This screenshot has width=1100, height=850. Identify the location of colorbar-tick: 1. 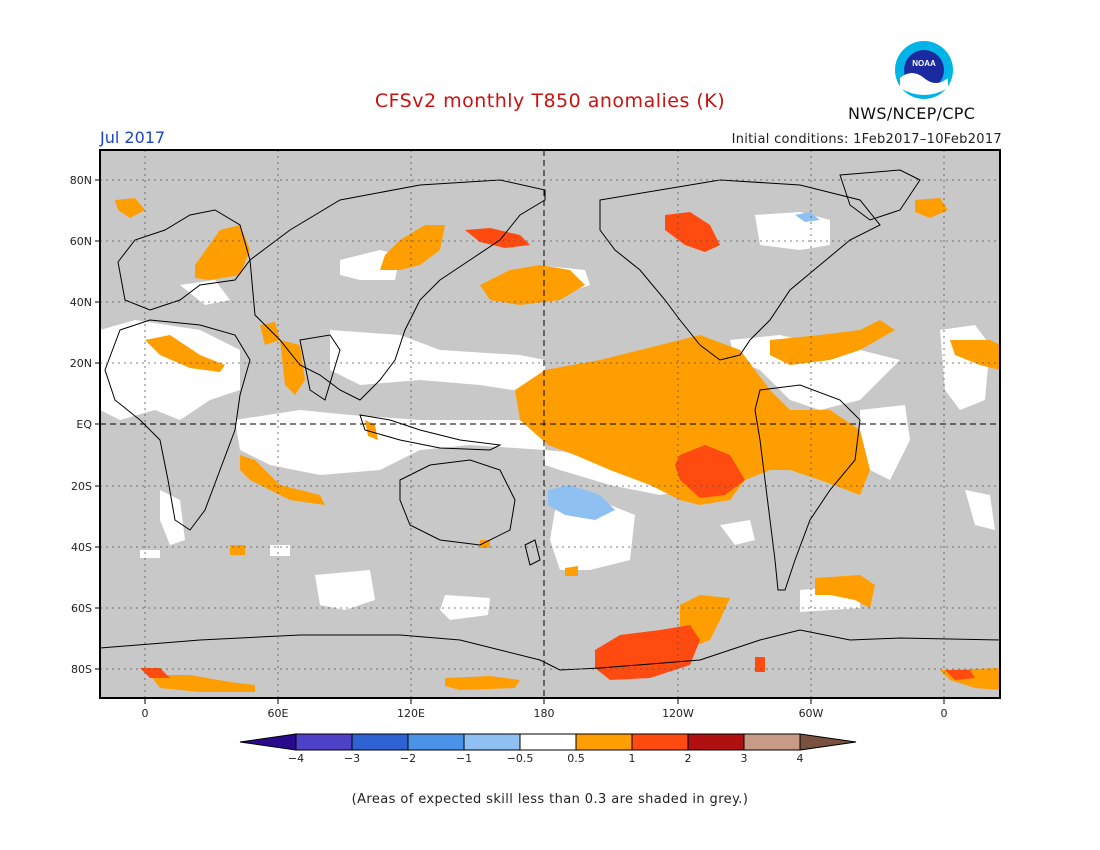
(632, 758).